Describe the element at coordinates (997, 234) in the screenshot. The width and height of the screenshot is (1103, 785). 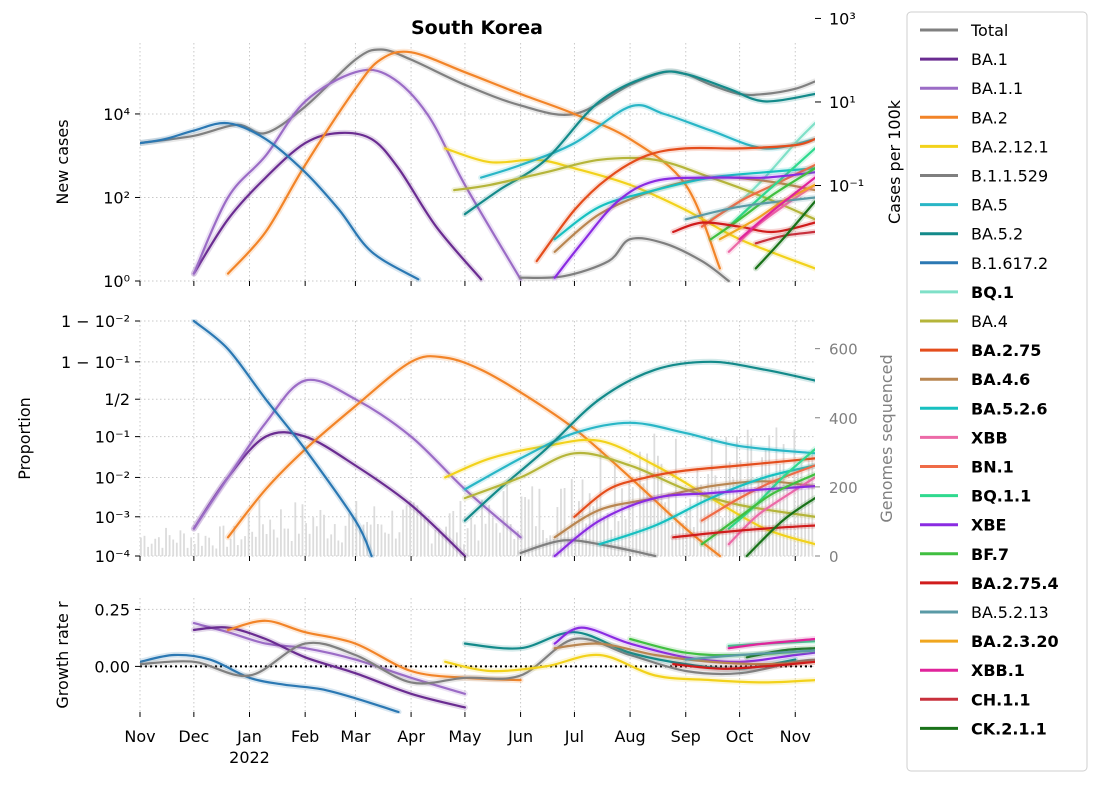
I see `legend-label: BA.5.2` at that location.